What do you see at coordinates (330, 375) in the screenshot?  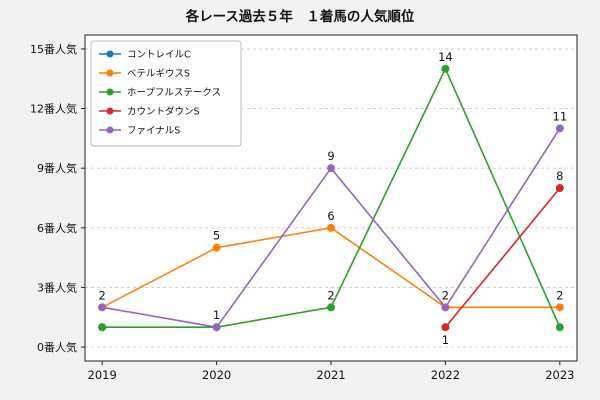 I see `x-tick-label: 2021` at bounding box center [330, 375].